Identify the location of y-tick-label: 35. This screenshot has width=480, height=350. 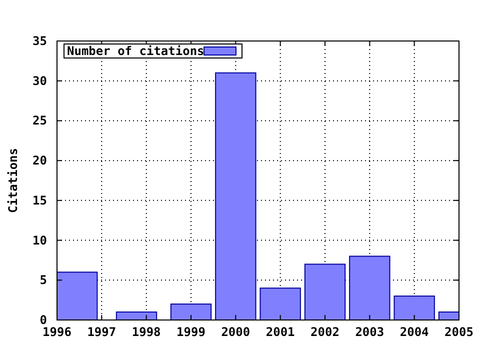
(39, 41).